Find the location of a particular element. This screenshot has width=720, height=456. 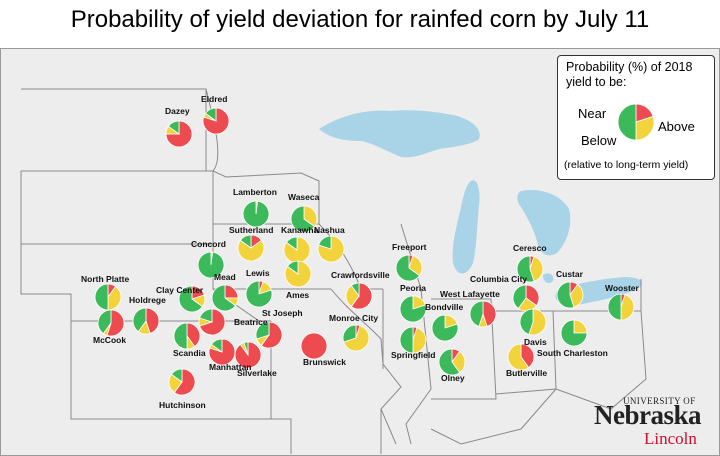

pie-mccook is located at coordinates (111, 323).